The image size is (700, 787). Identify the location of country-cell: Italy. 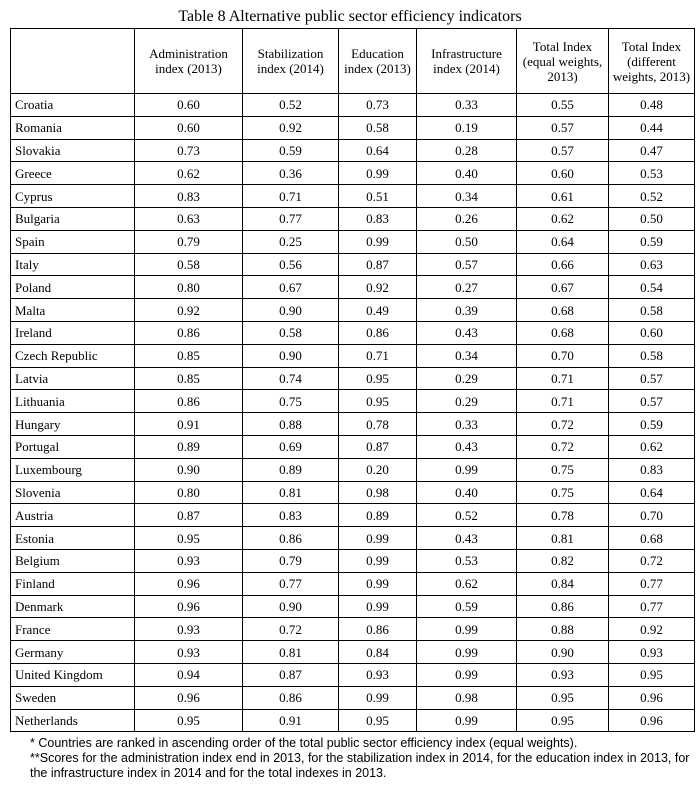
(72, 264).